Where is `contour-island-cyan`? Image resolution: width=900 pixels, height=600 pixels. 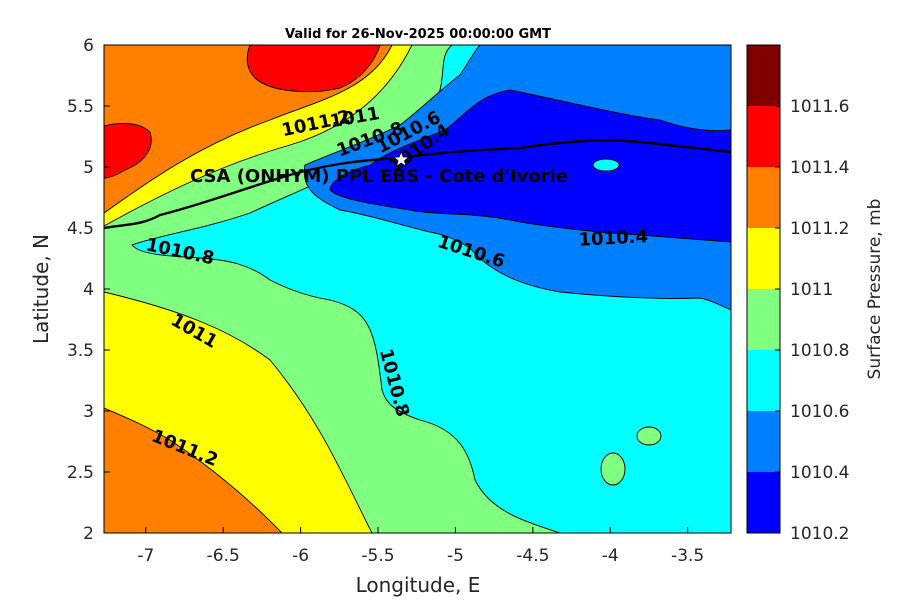
contour-island-cyan is located at coordinates (606, 165).